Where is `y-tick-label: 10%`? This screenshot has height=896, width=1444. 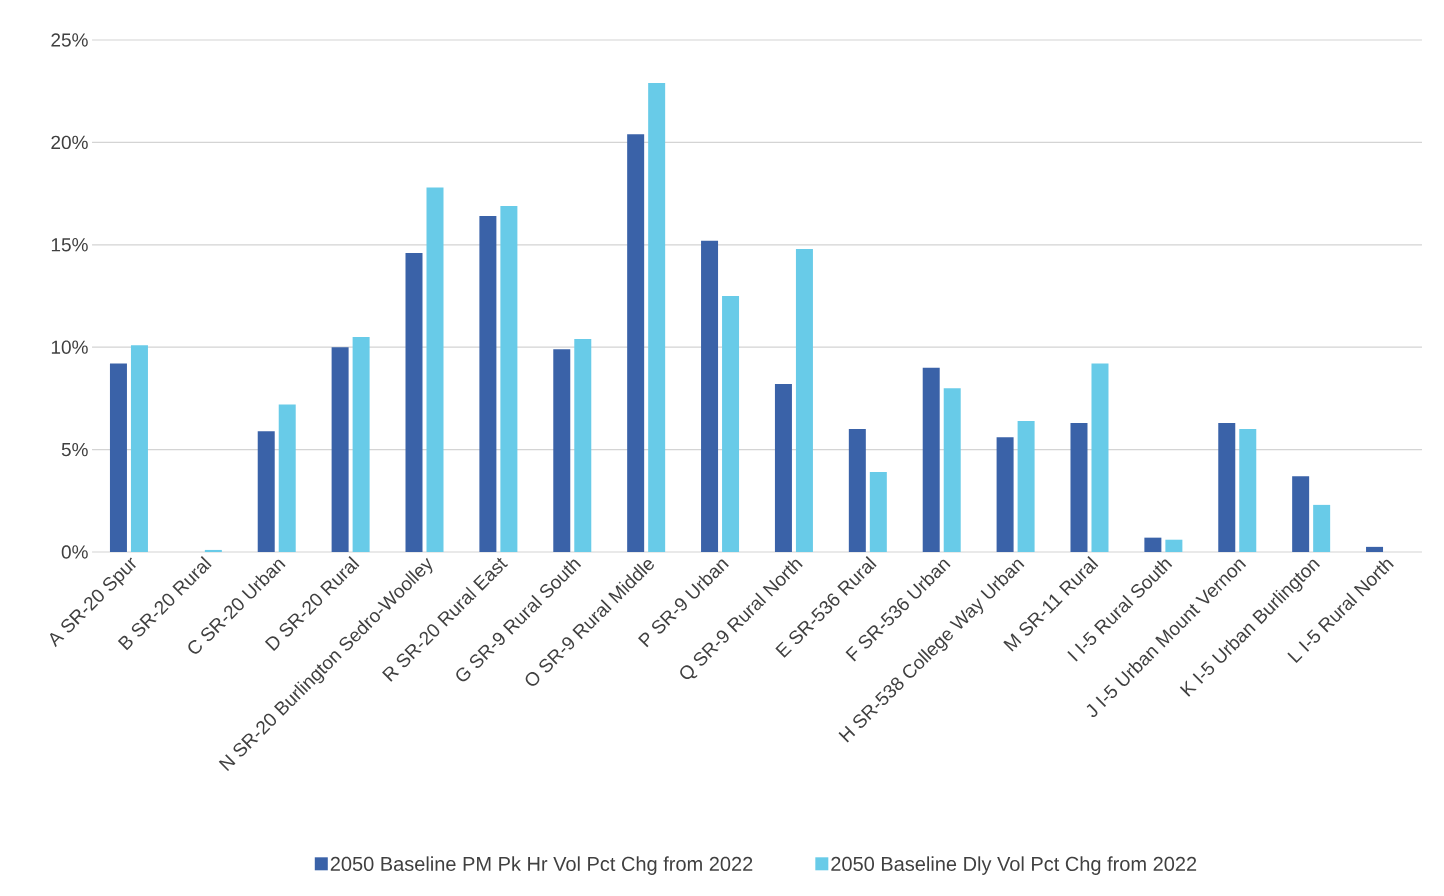
y-tick-label: 10% is located at coordinates (69, 347).